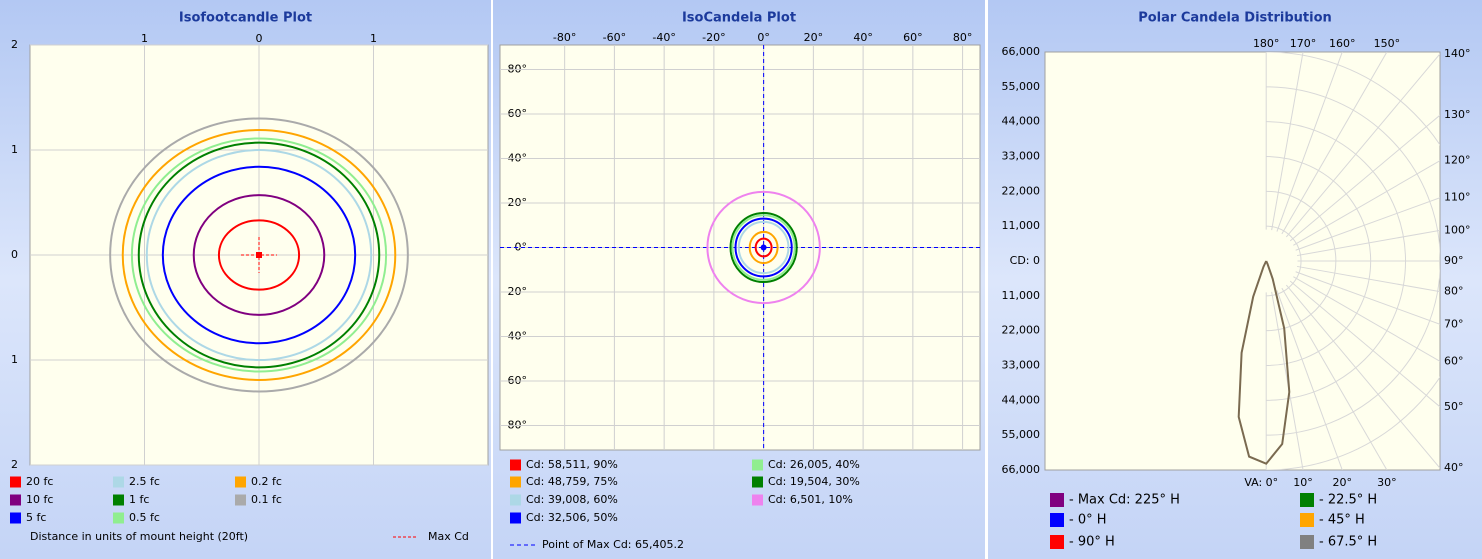 The height and width of the screenshot is (559, 1482). What do you see at coordinates (963, 37) in the screenshot?
I see `x-tick-label: 80°` at bounding box center [963, 37].